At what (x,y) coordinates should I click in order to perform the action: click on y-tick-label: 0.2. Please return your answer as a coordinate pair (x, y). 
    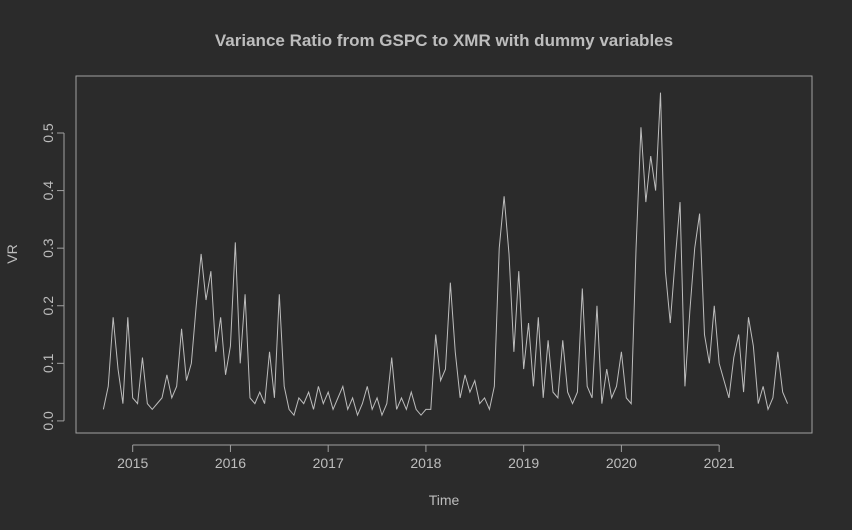
    Looking at the image, I should click on (48, 306).